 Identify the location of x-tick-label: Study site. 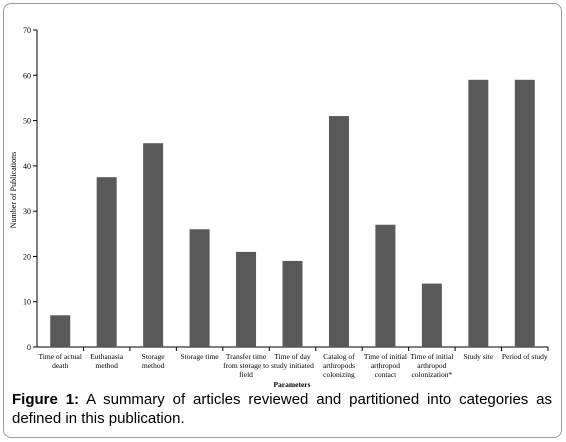
(478, 356).